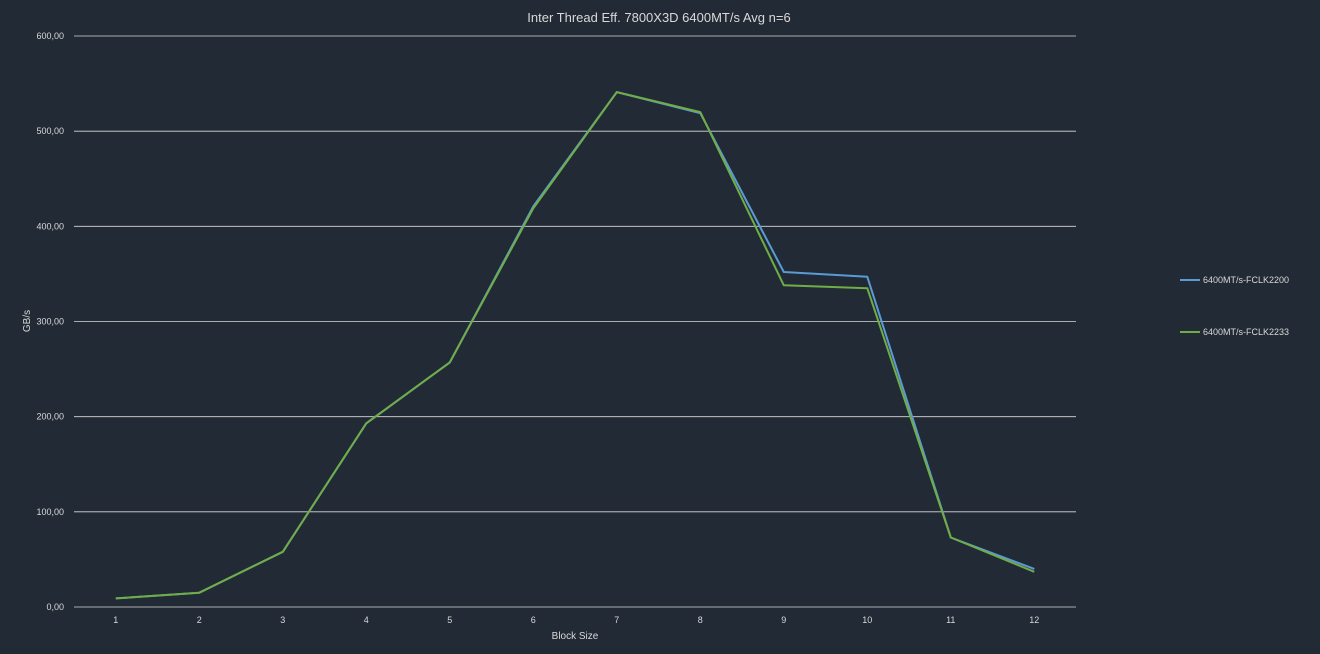 Image resolution: width=1320 pixels, height=654 pixels. I want to click on y-axis-label: GB/s, so click(27, 321).